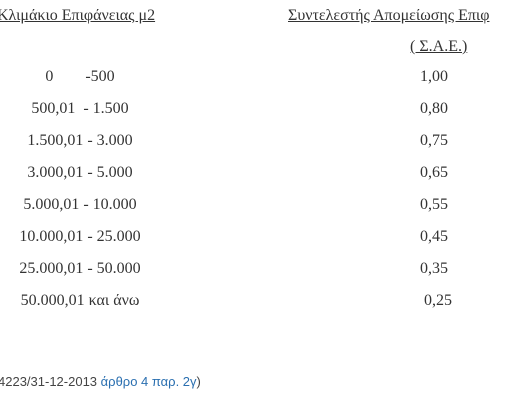 The width and height of the screenshot is (530, 400). Describe the element at coordinates (80, 172) in the screenshot. I see `range-cell: 3.000,01 - 5.000` at that location.